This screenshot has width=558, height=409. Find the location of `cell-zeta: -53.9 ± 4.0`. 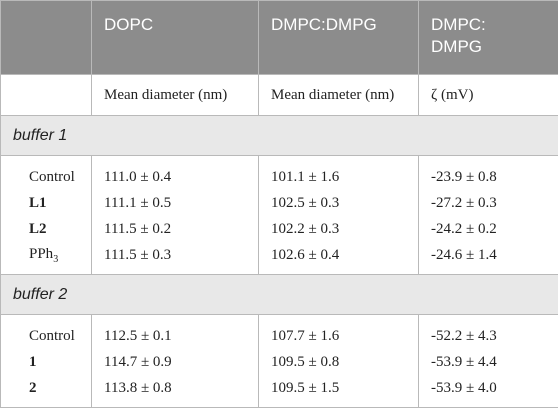

cell-zeta: -53.9 ± 4.0 is located at coordinates (488, 391).